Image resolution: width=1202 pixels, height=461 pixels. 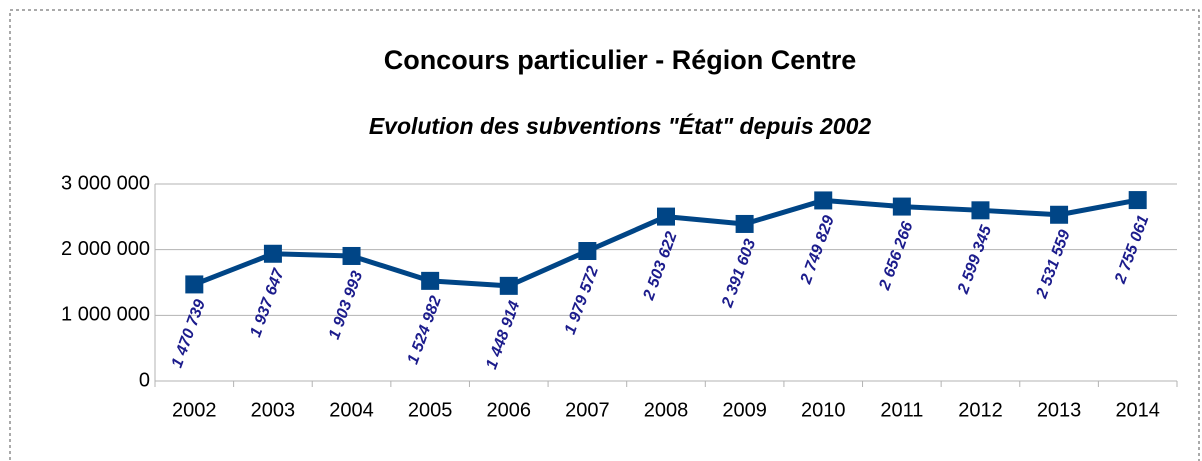 I want to click on x-tick-label: 2011, so click(x=901, y=410).